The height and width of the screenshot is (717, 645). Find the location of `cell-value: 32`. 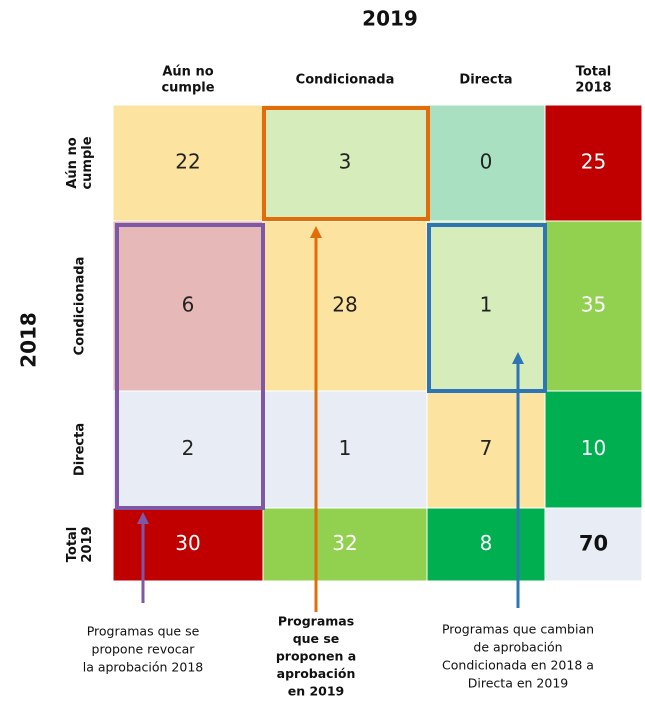

cell-value: 32 is located at coordinates (344, 543).